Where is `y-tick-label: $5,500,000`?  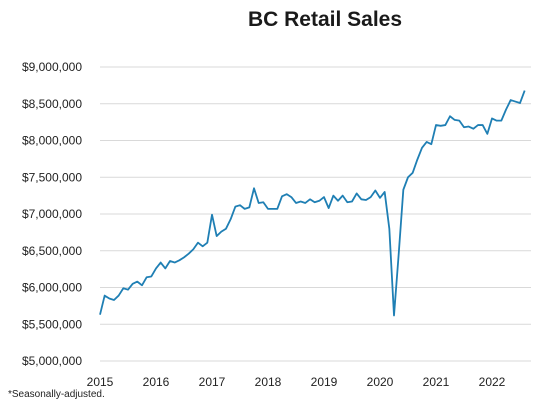 y-tick-label: $5,500,000 is located at coordinates (52, 324).